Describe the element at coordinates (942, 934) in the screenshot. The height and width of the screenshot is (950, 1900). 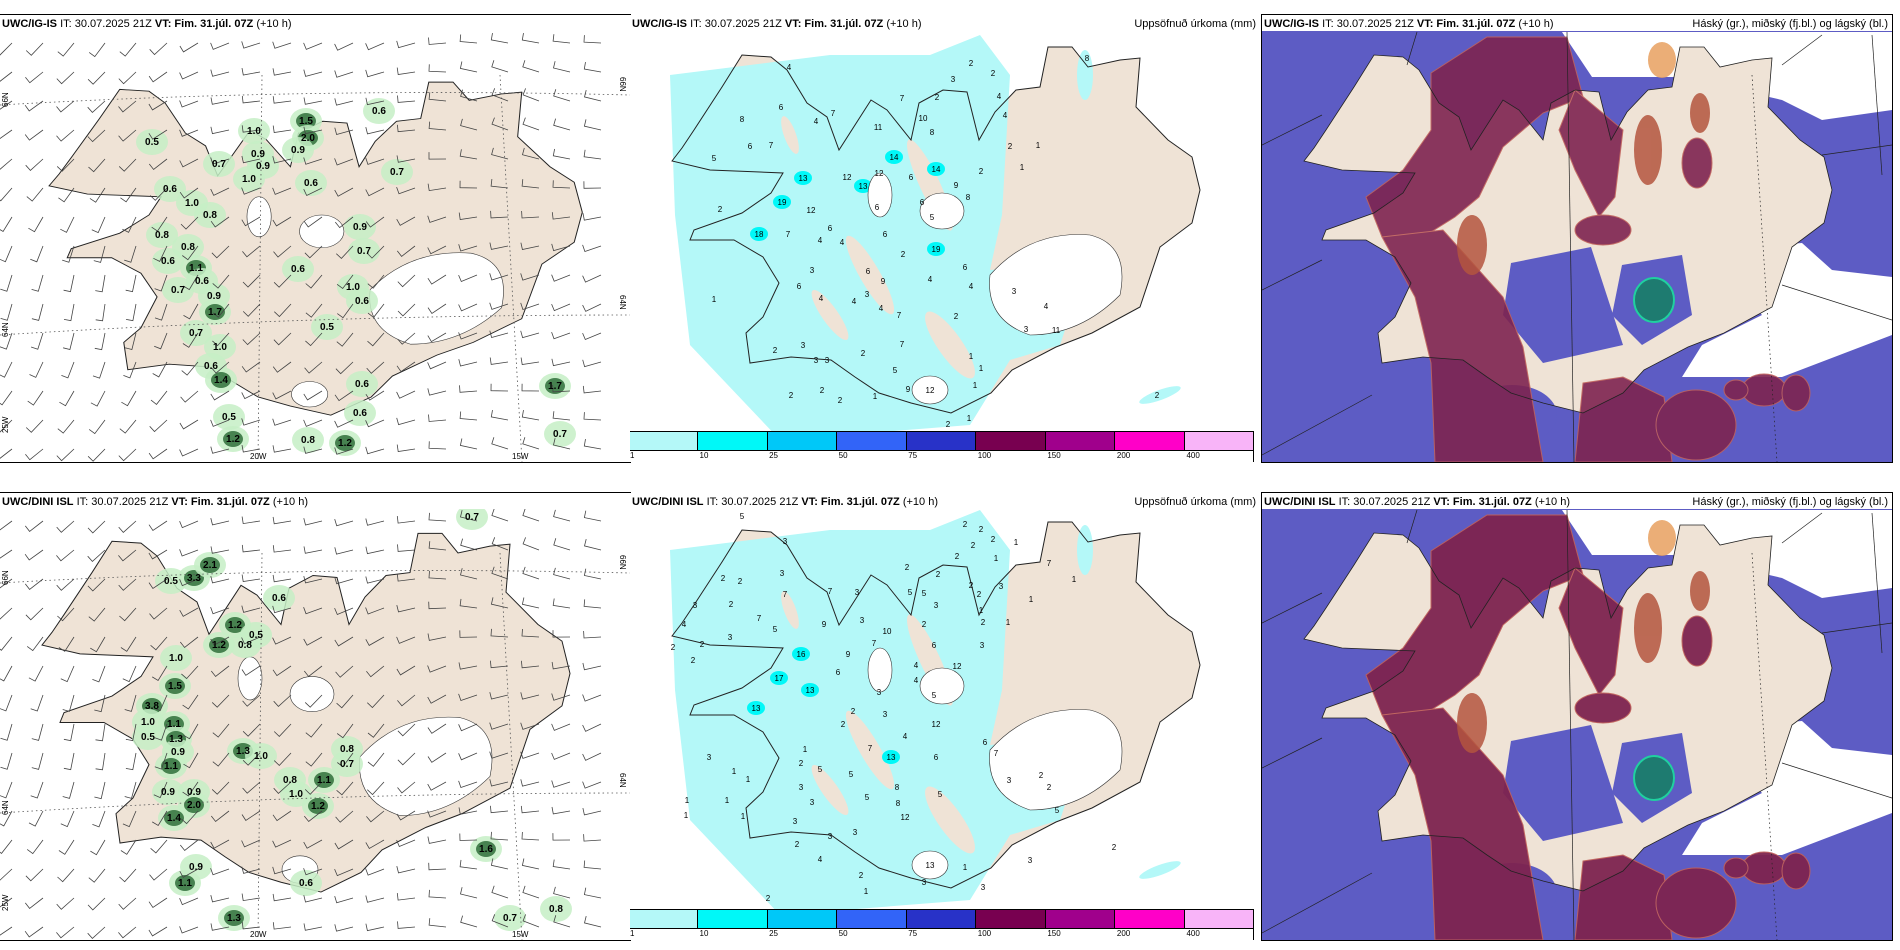
I see `colorbar-ticks: 1 10 25 50 75 100 150 200 400` at that location.